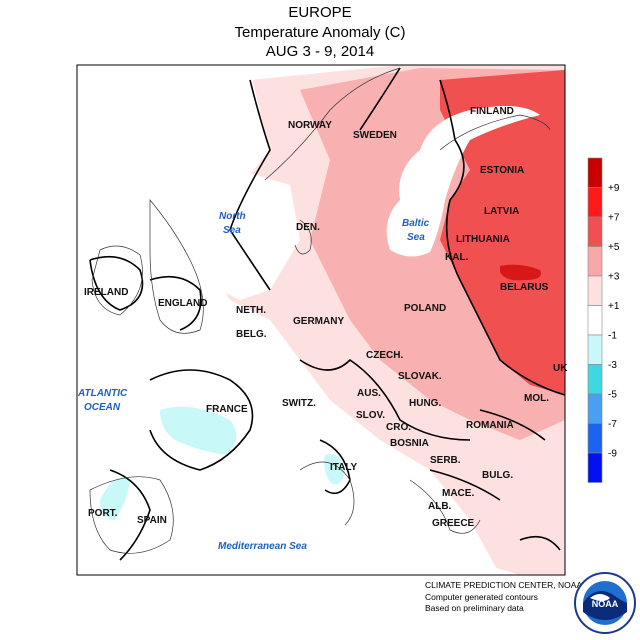  I want to click on label-croatia: CRO., so click(398, 427).